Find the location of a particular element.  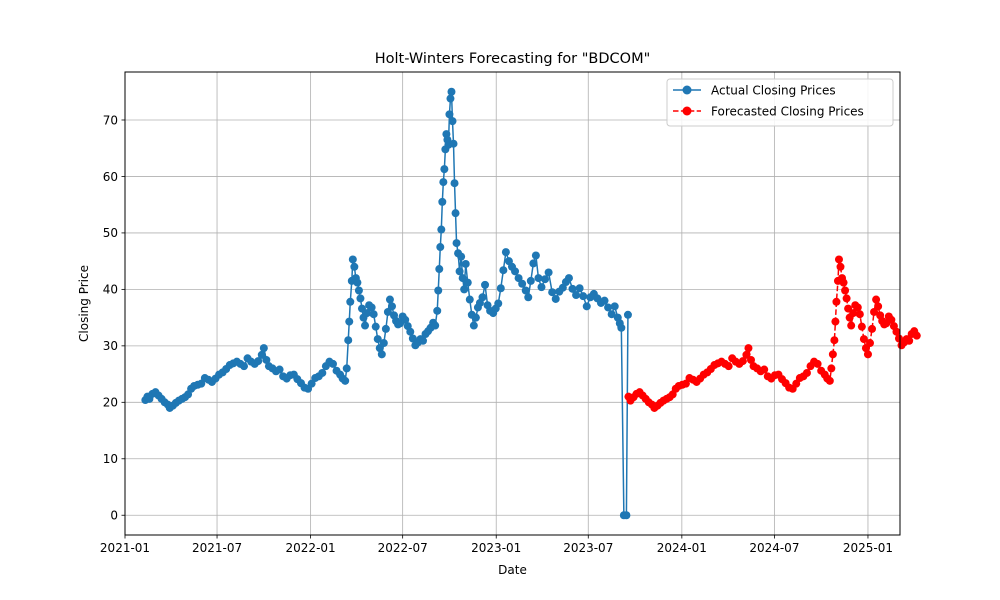

legend-frame is located at coordinates (780, 102).